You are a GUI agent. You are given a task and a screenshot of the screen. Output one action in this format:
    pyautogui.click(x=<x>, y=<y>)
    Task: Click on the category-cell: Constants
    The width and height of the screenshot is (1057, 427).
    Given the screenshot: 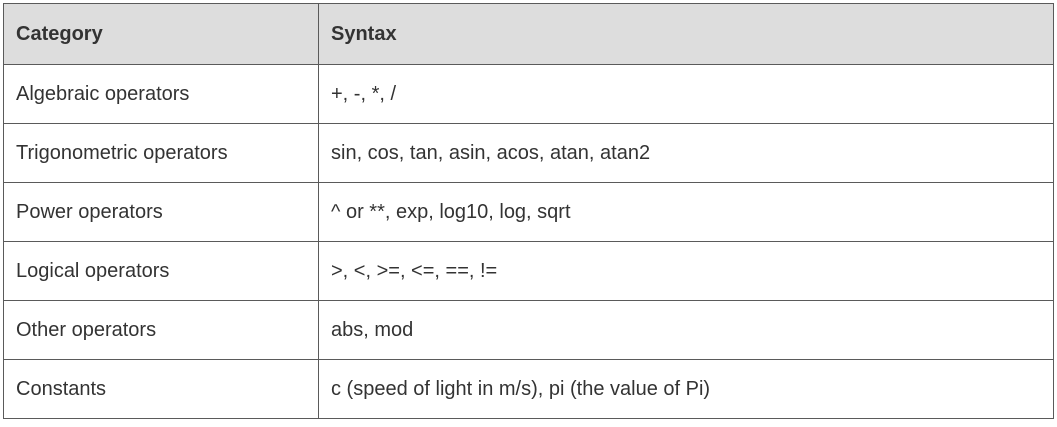 What is the action you would take?
    pyautogui.click(x=161, y=389)
    